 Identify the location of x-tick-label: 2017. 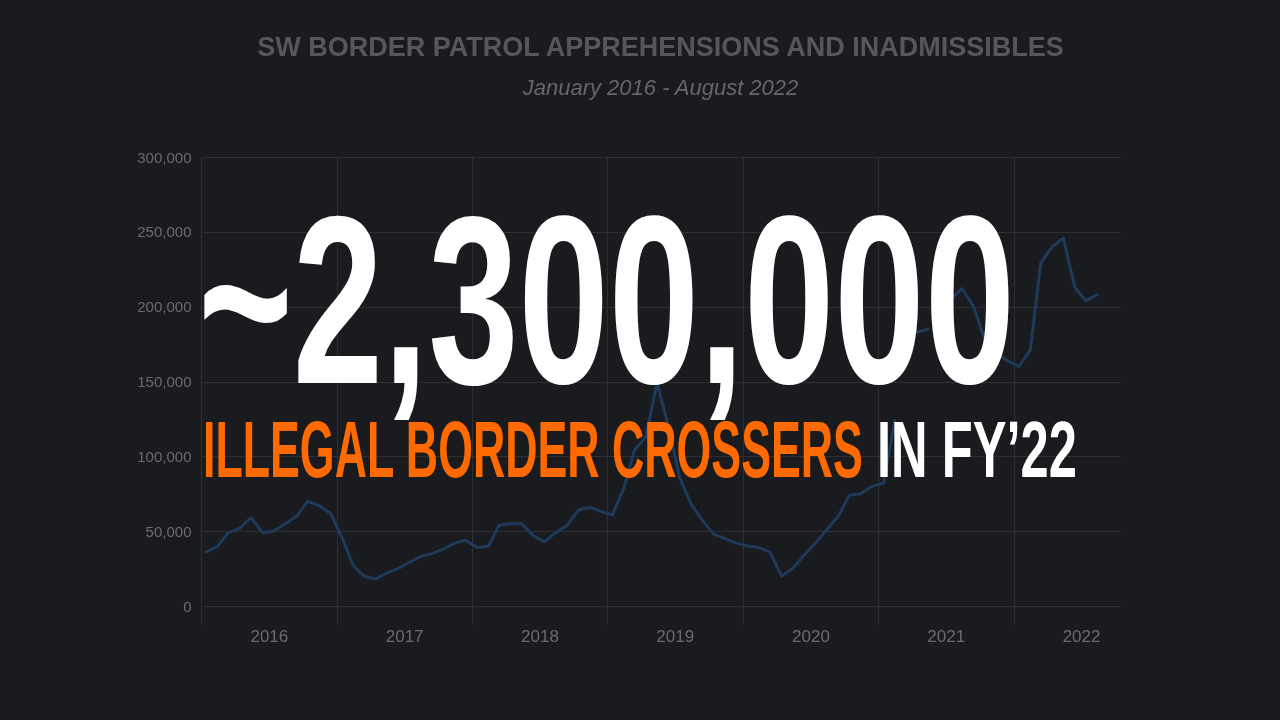
(404, 636).